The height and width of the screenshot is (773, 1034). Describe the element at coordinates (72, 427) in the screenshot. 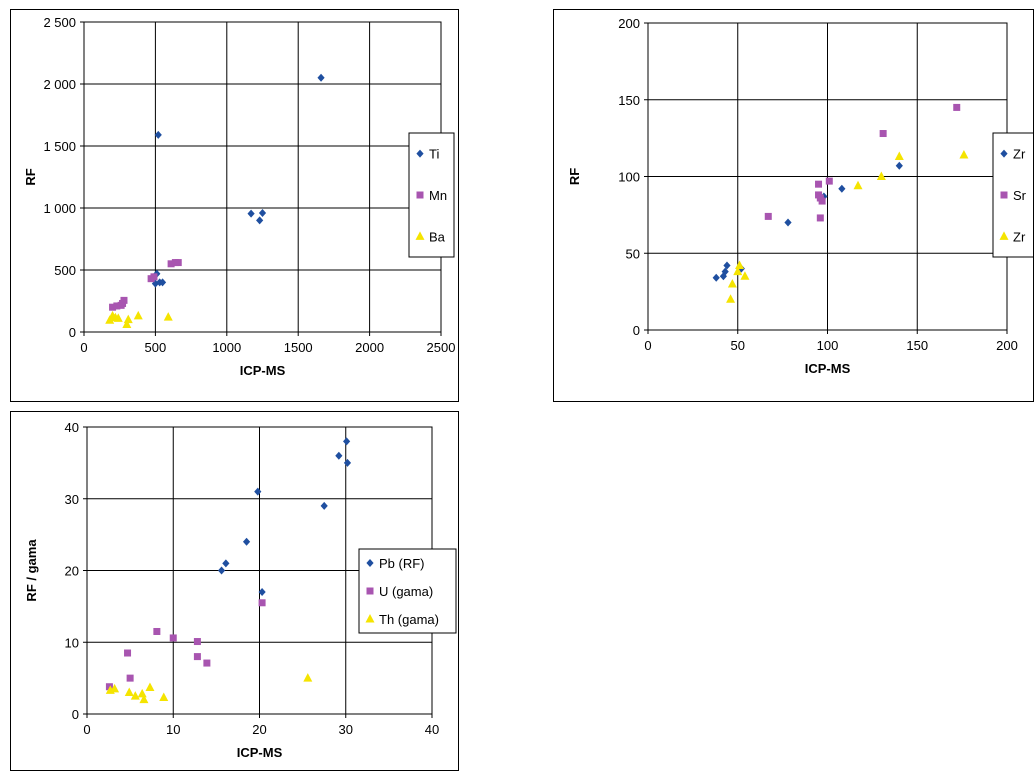

I see `y-tick-label: 40` at that location.